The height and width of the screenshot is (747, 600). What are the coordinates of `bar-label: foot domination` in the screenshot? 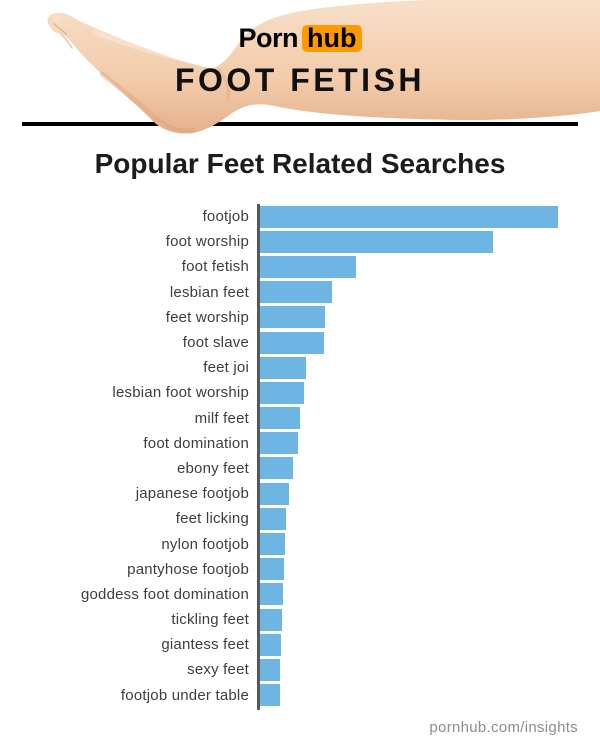 It's located at (196, 443).